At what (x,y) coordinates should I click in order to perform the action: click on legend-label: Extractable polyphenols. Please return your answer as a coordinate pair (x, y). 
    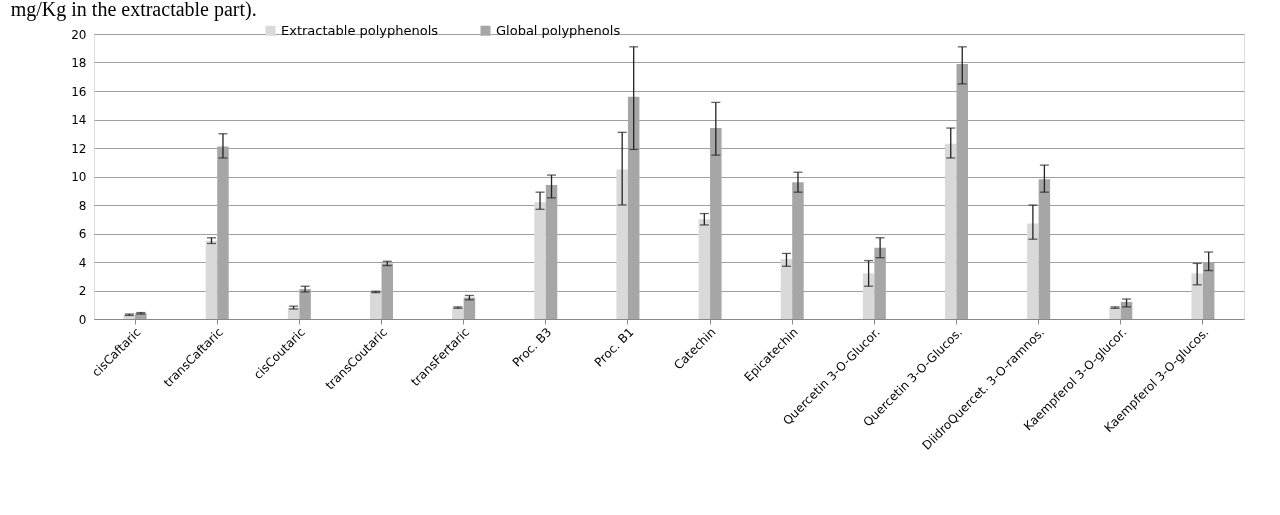
    Looking at the image, I should click on (360, 30).